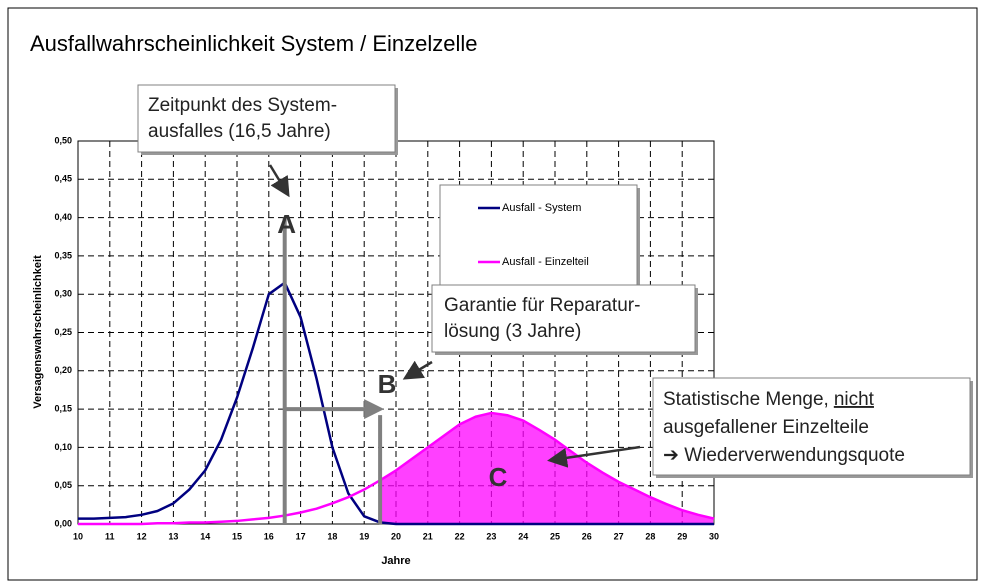 The image size is (982, 581). What do you see at coordinates (173, 536) in the screenshot?
I see `x-tick-label: 13` at bounding box center [173, 536].